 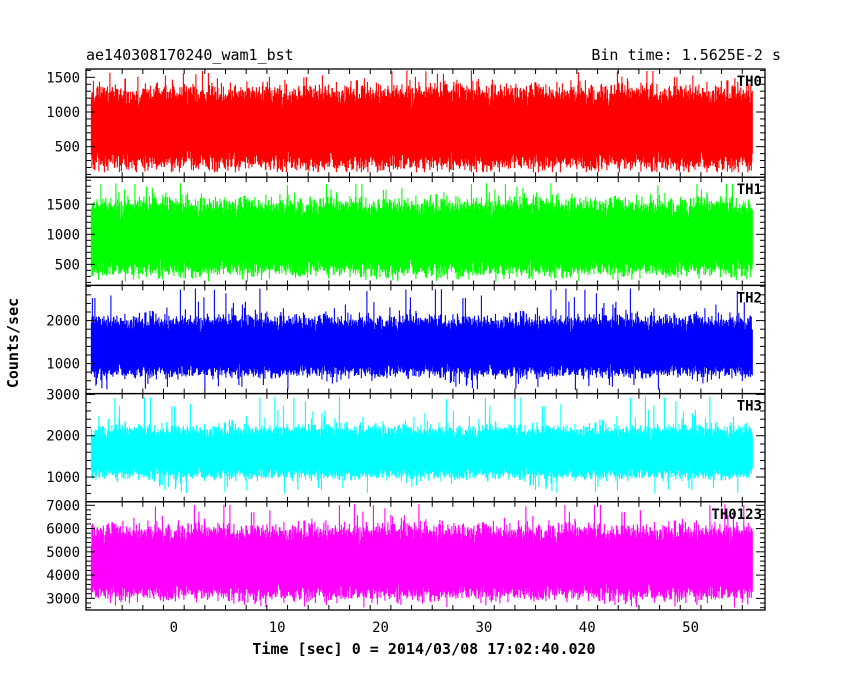 I want to click on y-tick-label: 6000, so click(x=63, y=530).